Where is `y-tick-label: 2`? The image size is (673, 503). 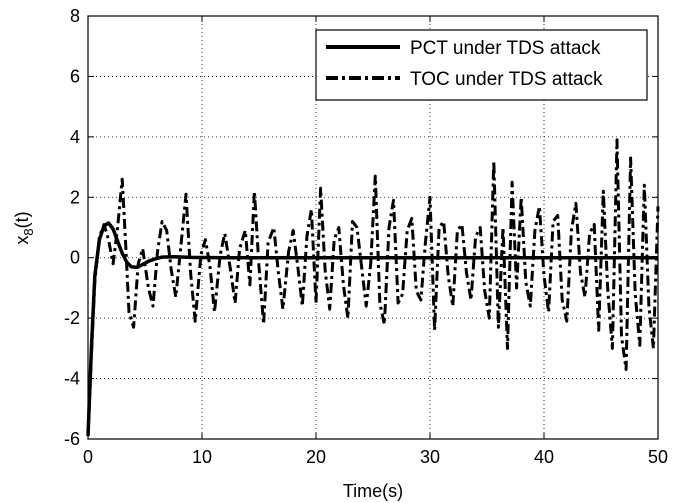 y-tick-label: 2 is located at coordinates (75, 197).